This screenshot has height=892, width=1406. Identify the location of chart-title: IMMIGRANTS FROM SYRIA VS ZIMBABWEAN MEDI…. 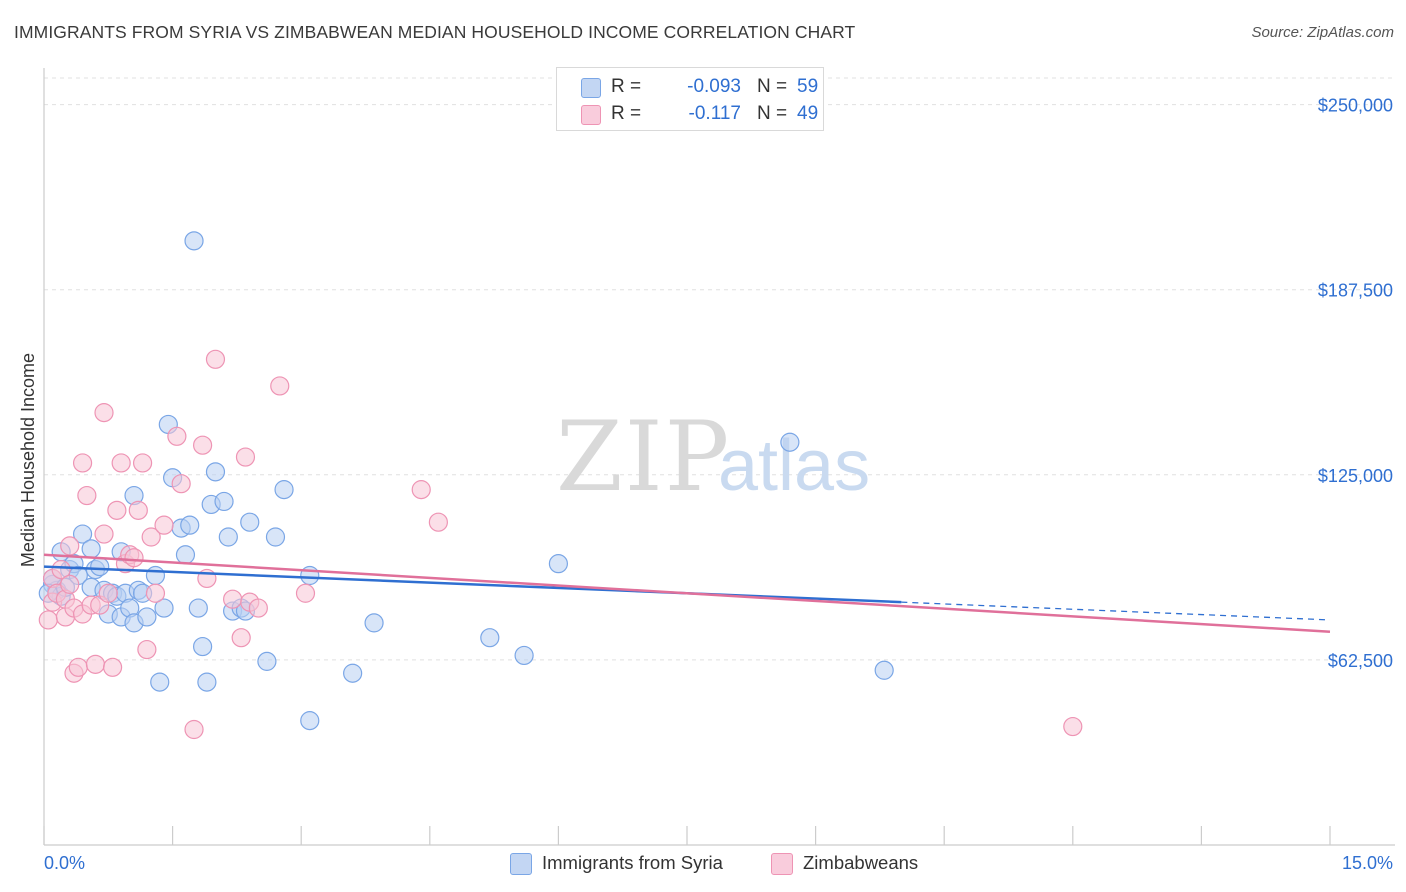
(435, 32).